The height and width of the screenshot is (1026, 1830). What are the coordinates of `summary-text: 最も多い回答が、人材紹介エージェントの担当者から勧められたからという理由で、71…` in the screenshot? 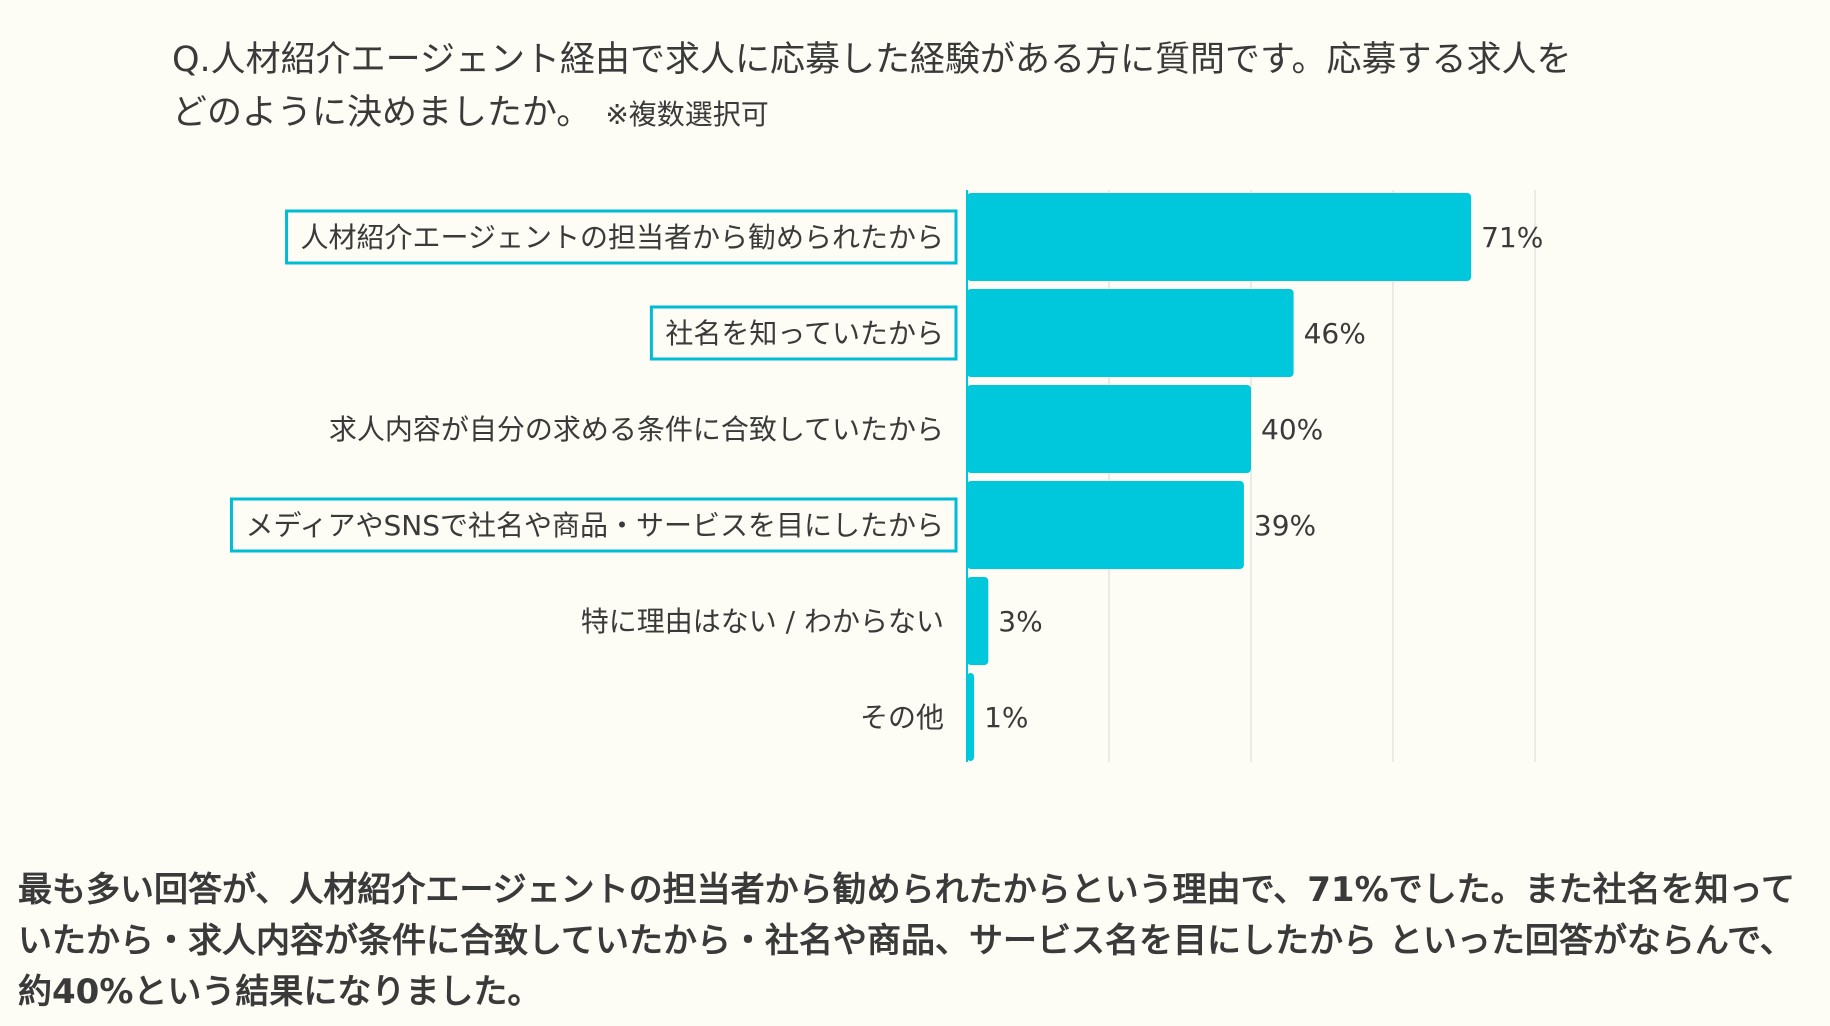 It's located at (906, 941).